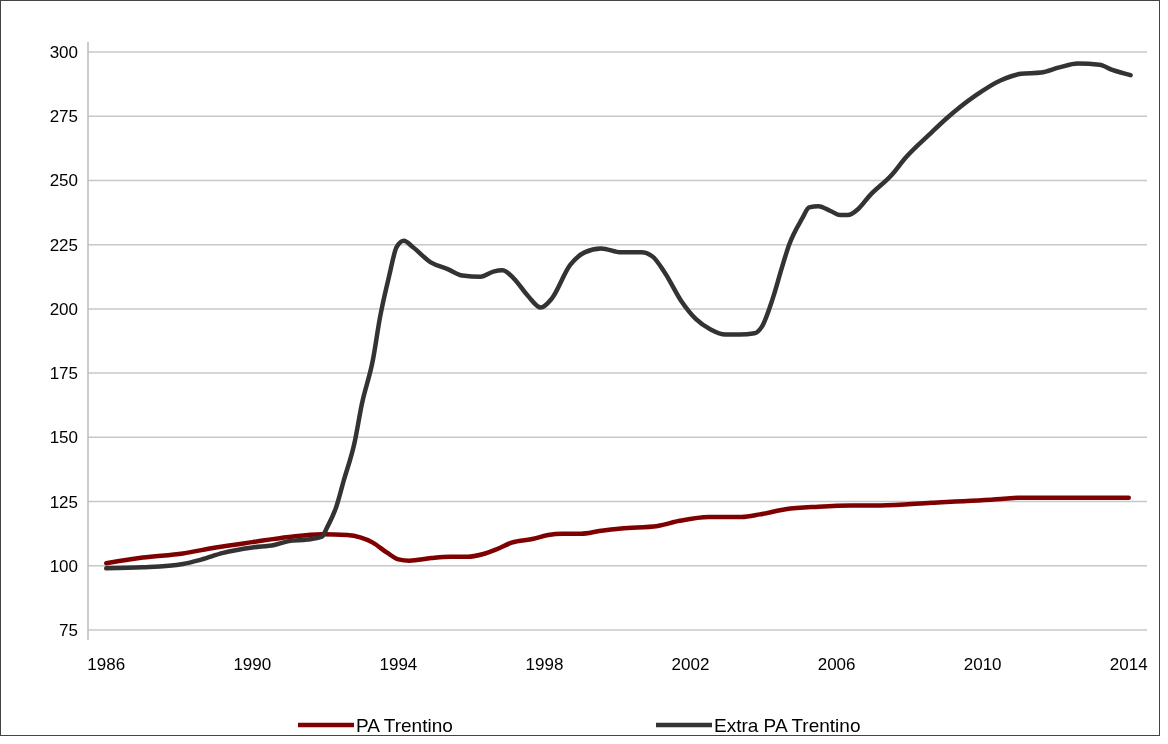  Describe the element at coordinates (63, 438) in the screenshot. I see `y-tick-label: 150` at that location.